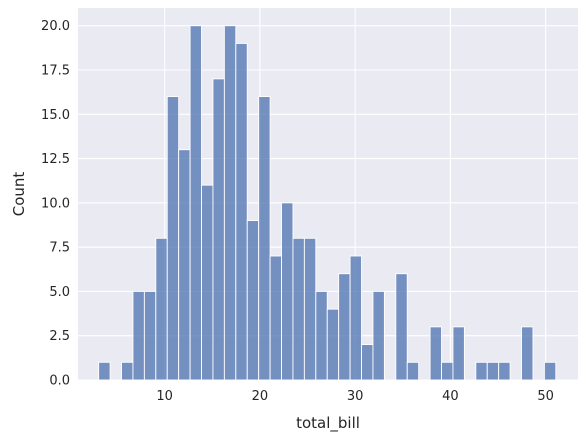  I want to click on y-tick-label: 17.5, so click(55, 71).